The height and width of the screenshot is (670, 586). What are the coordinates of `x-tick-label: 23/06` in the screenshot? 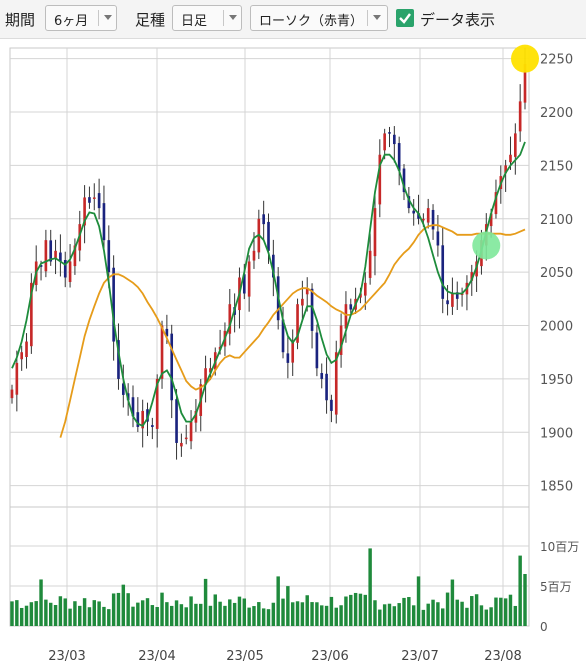 It's located at (329, 656).